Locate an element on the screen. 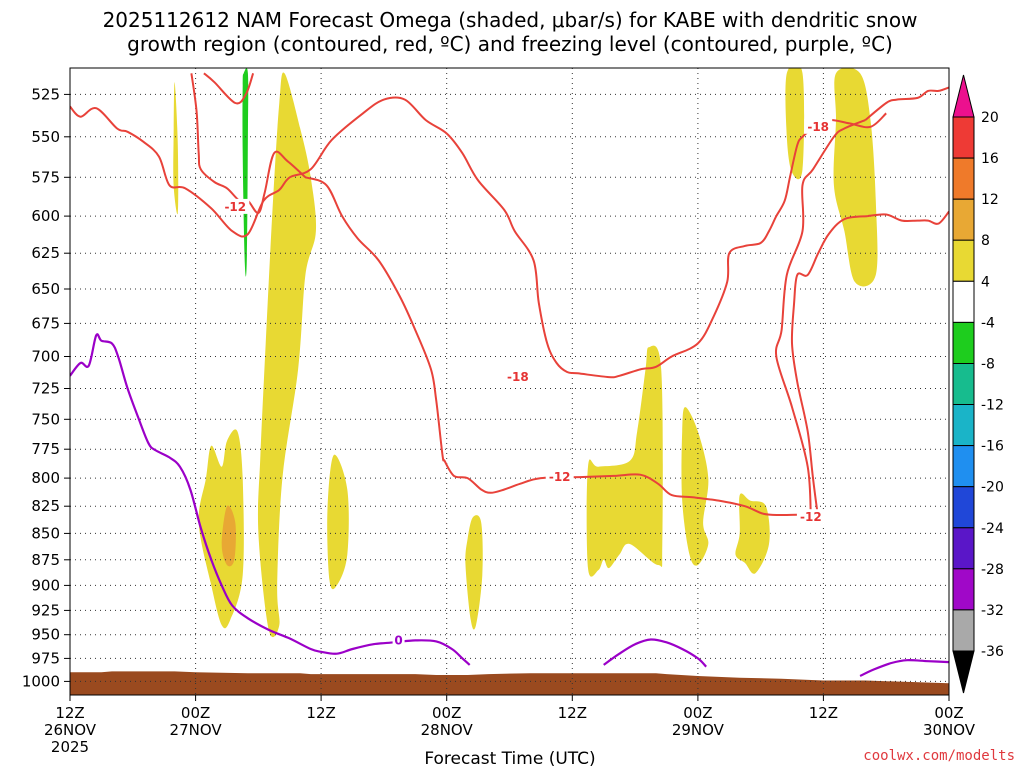 This screenshot has width=1024, height=768. y-tick-label: 850 is located at coordinates (45, 533).